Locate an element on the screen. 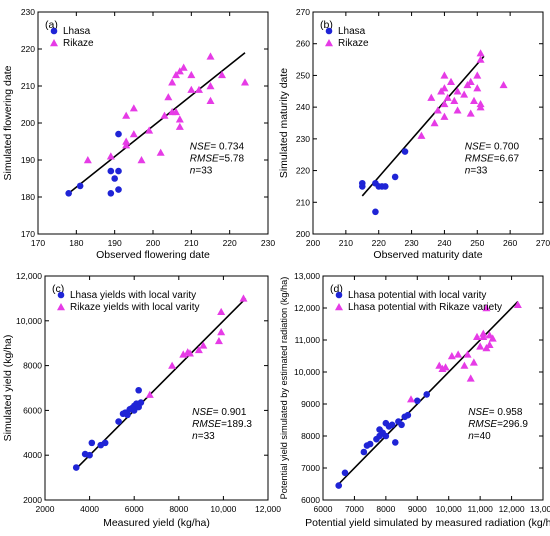  stat-value: = 0.734 is located at coordinates (227, 147).